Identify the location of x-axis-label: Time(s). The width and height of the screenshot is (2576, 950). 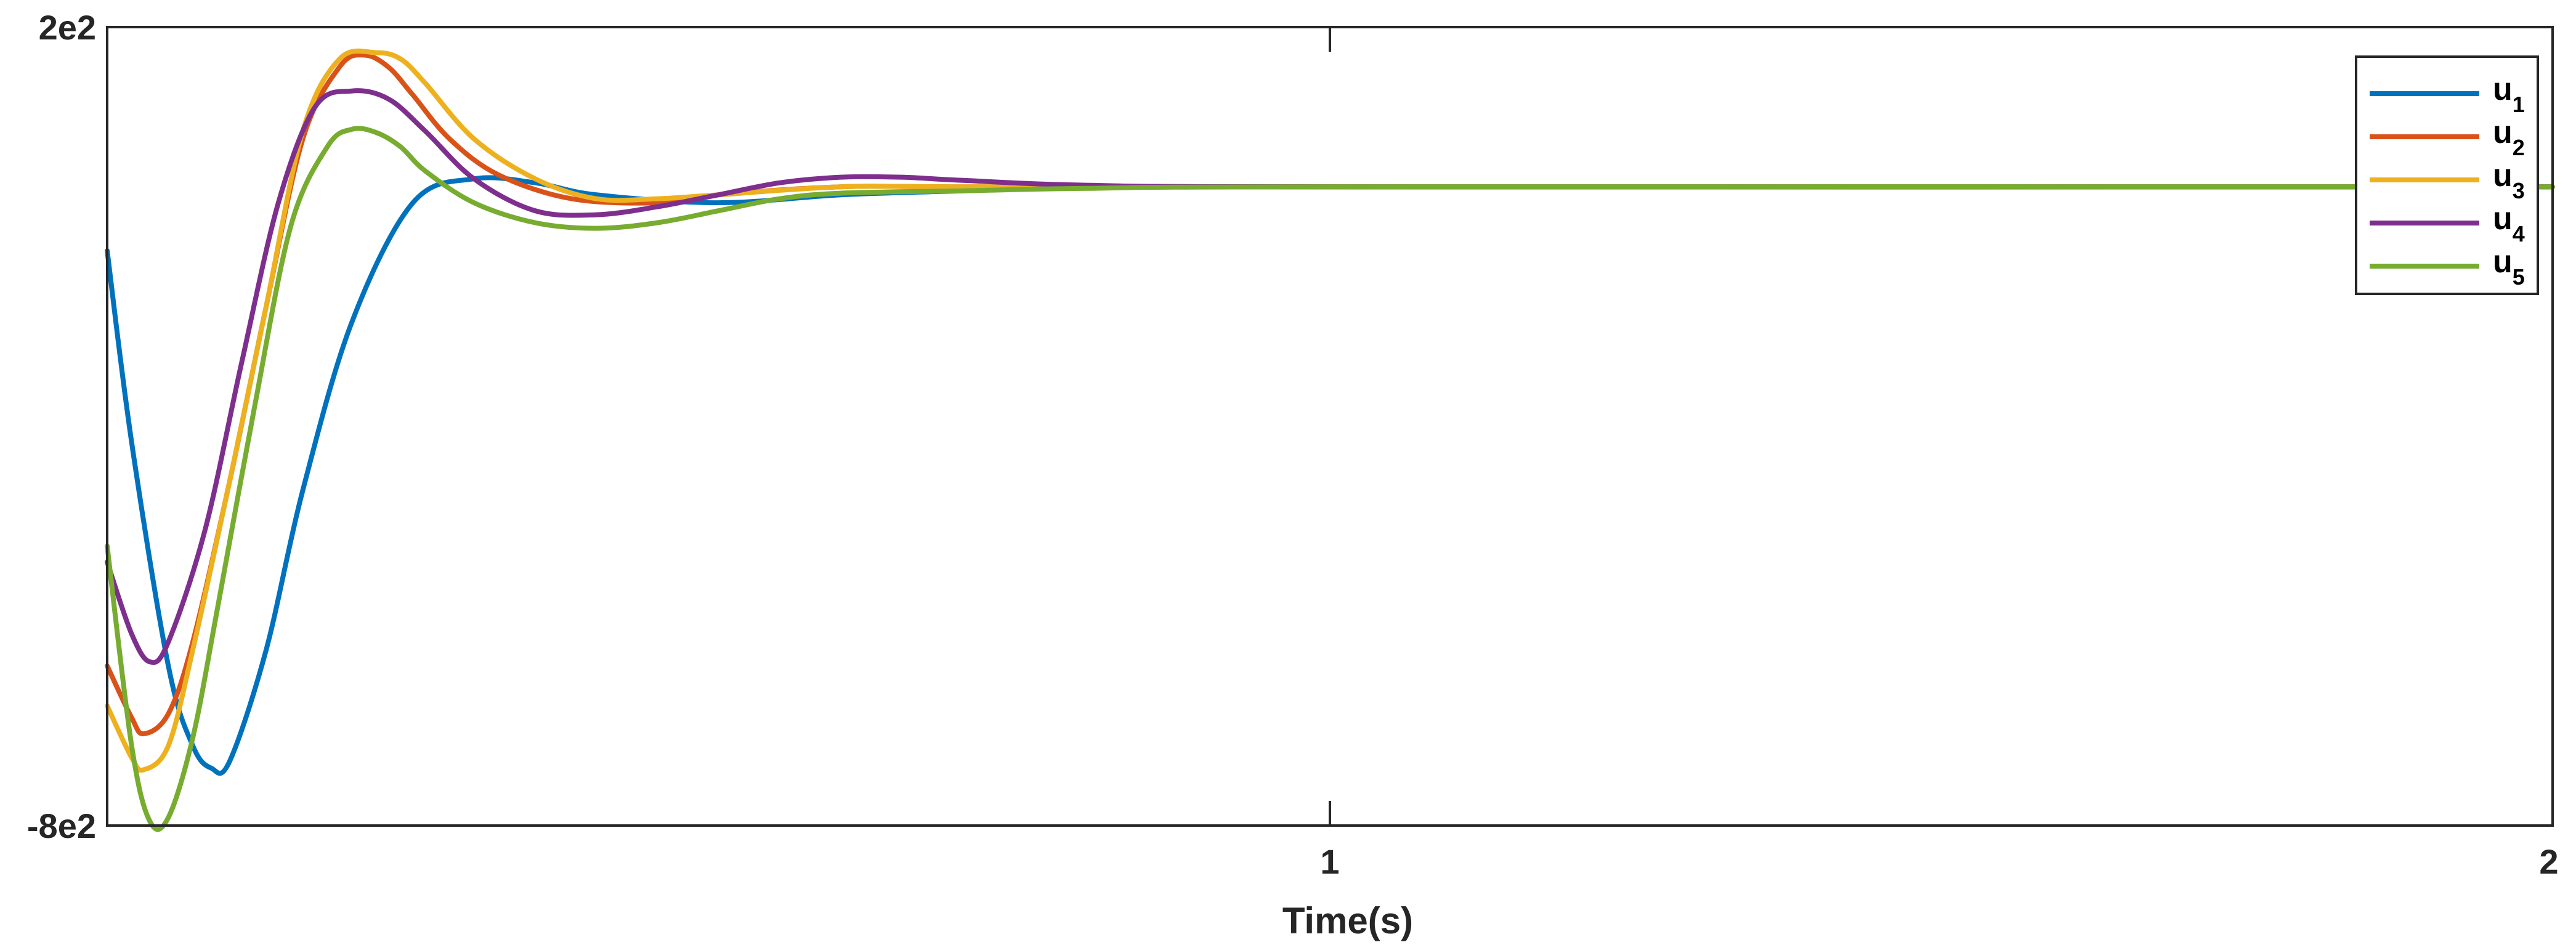
(1347, 921).